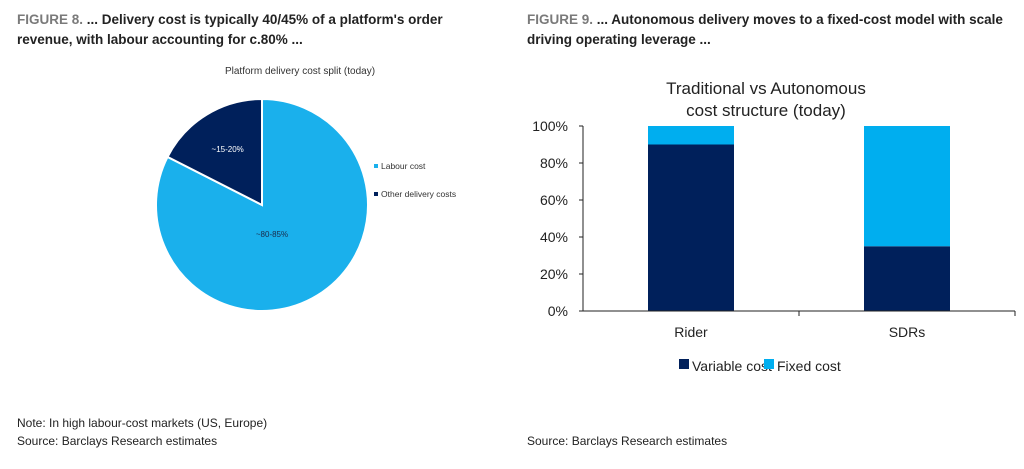 The width and height of the screenshot is (1024, 469). What do you see at coordinates (558, 311) in the screenshot?
I see `y-tick-label: 0%` at bounding box center [558, 311].